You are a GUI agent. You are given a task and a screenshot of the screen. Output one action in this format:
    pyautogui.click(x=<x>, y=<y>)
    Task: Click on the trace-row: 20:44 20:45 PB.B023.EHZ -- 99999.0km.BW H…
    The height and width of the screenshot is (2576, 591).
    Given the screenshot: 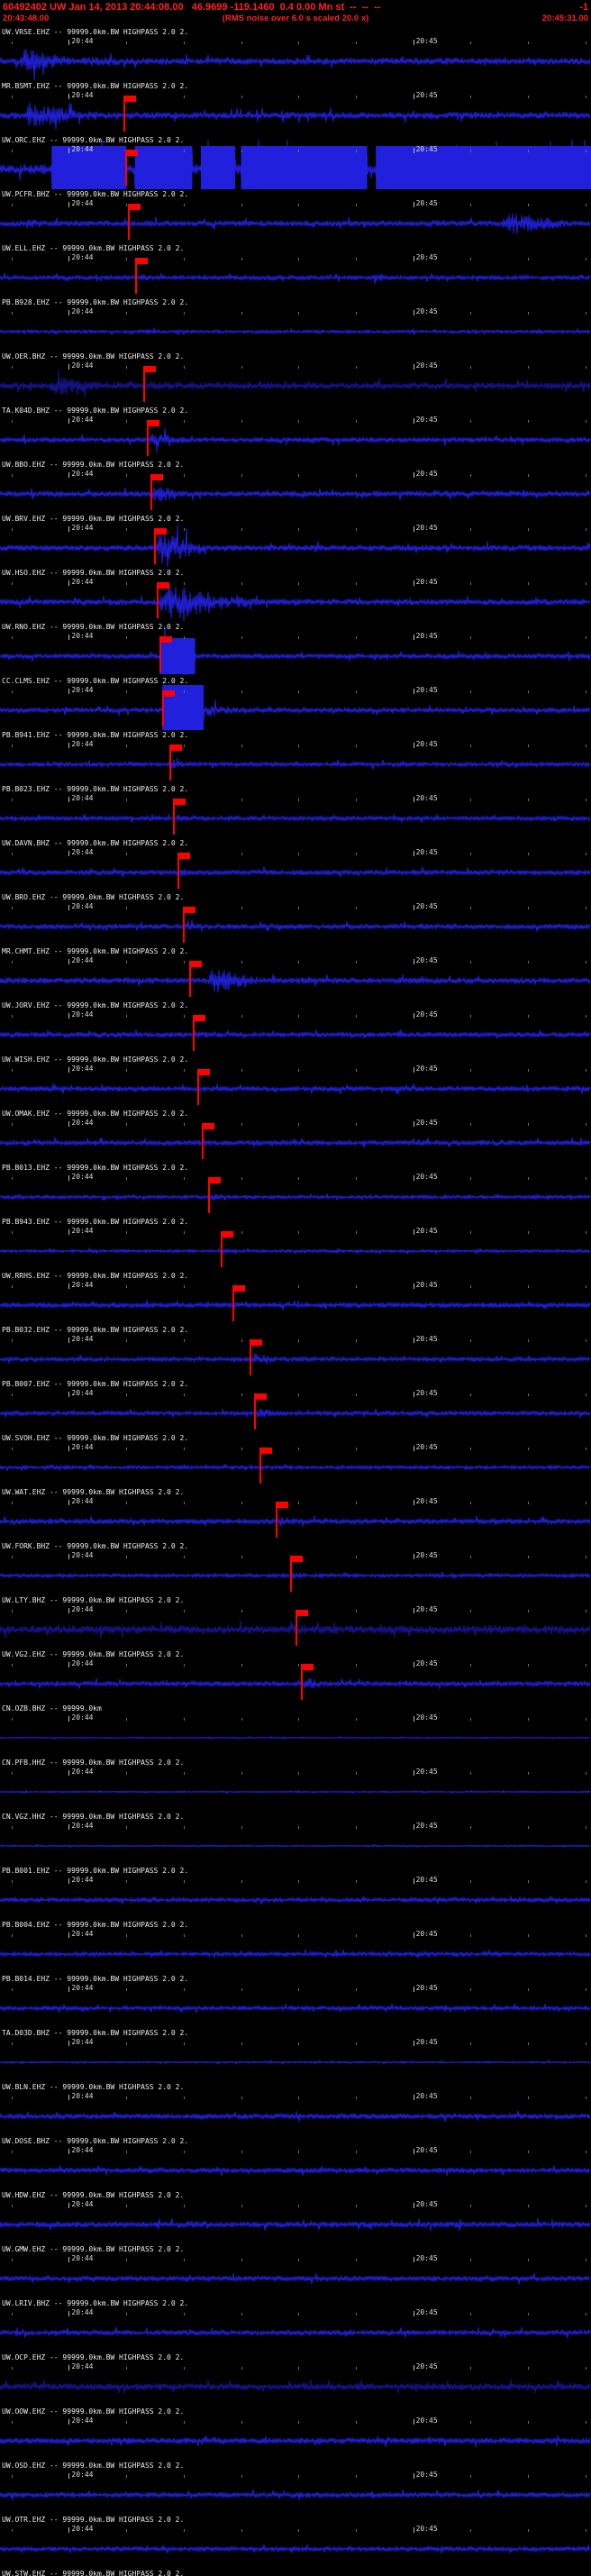 What is the action you would take?
    pyautogui.click(x=295, y=811)
    